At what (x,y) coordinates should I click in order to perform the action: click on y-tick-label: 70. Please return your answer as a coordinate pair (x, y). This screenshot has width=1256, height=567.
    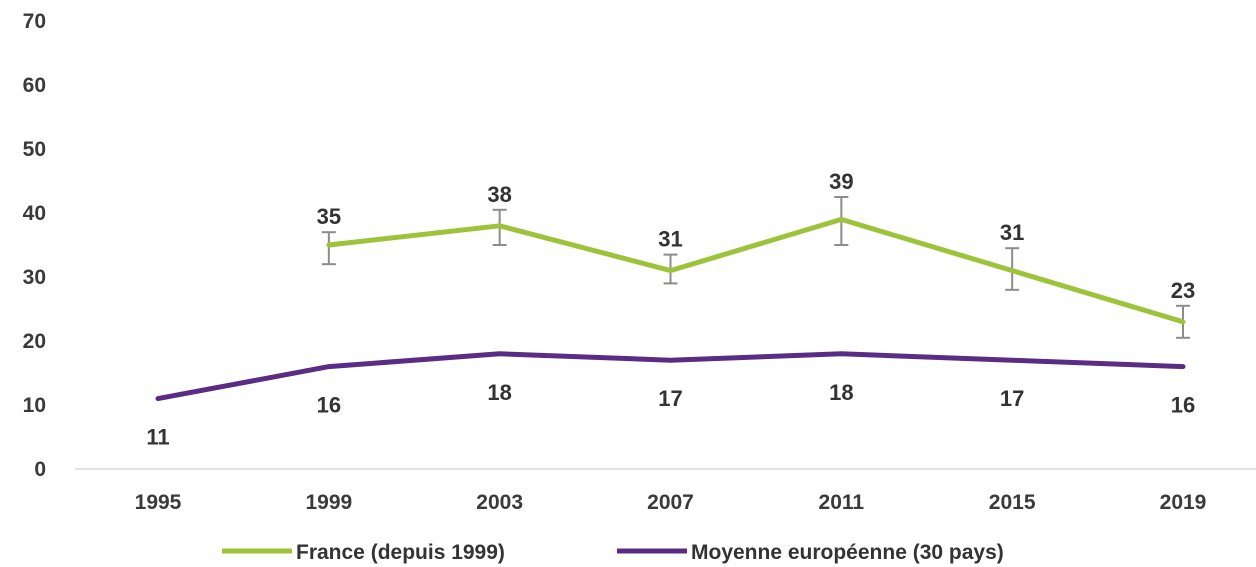
    Looking at the image, I should click on (34, 21).